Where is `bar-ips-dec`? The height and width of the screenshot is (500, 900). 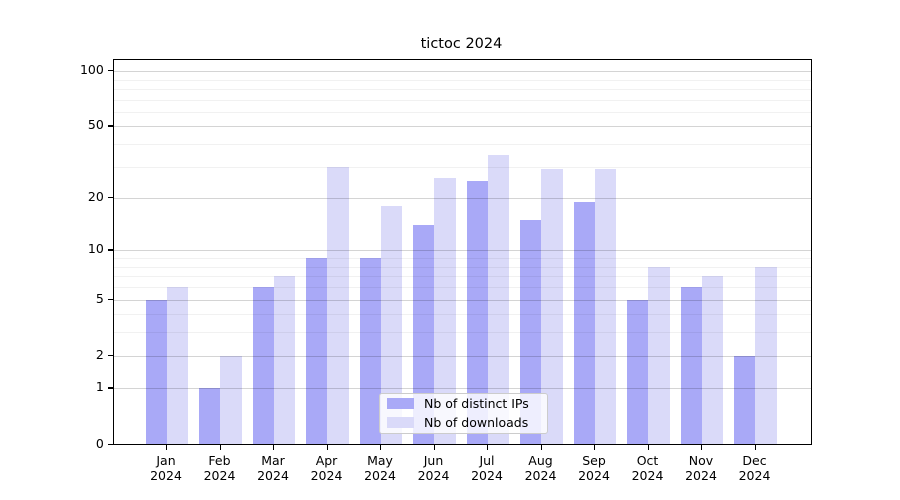
bar-ips-dec is located at coordinates (745, 400).